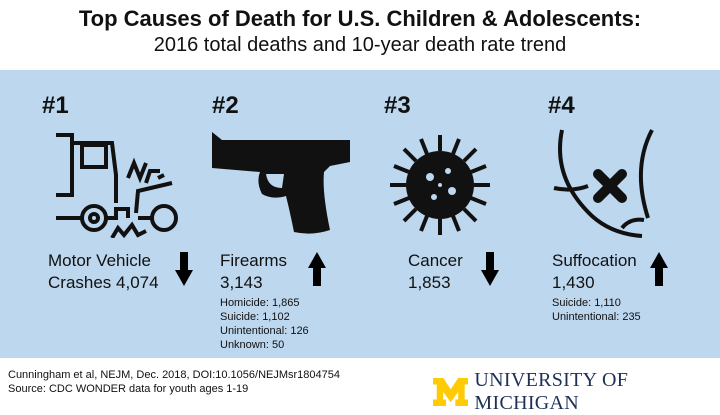 The height and width of the screenshot is (415, 720). Describe the element at coordinates (253, 272) in the screenshot. I see `cause-label-2: Firearms 3,143` at that location.